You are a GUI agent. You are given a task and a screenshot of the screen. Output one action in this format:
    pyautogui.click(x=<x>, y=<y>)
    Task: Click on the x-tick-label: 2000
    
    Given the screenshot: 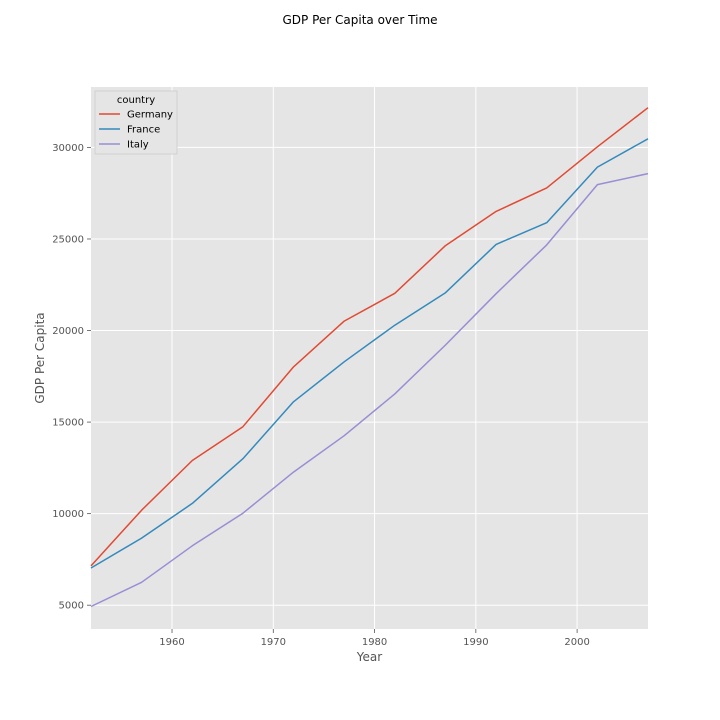 What is the action you would take?
    pyautogui.click(x=576, y=642)
    